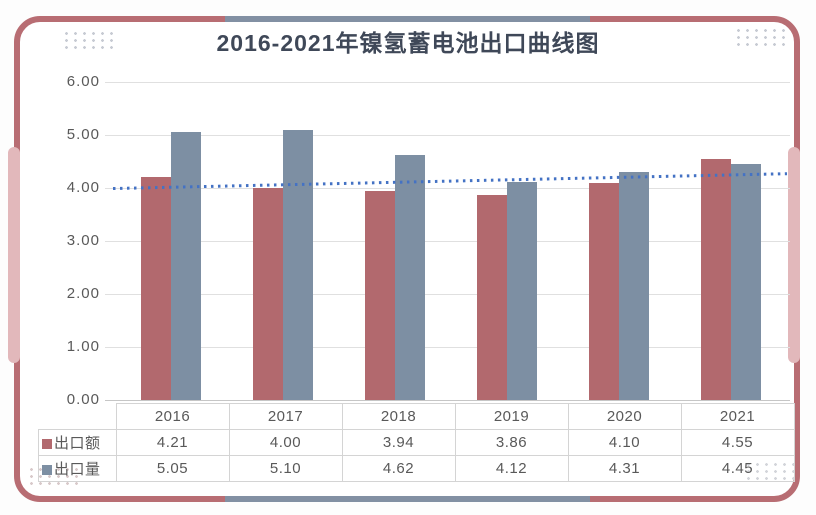 This screenshot has width=816, height=515. I want to click on bar-出口额-2020, so click(604, 291).